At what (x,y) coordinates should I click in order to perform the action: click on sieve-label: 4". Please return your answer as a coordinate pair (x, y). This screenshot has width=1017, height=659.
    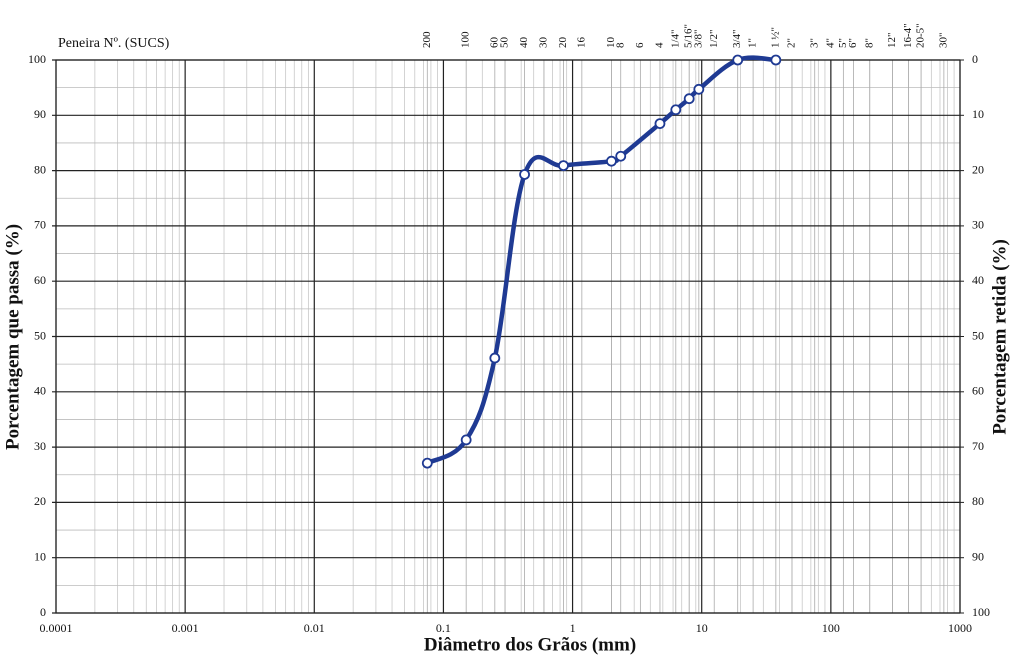
    Looking at the image, I should click on (830, 43).